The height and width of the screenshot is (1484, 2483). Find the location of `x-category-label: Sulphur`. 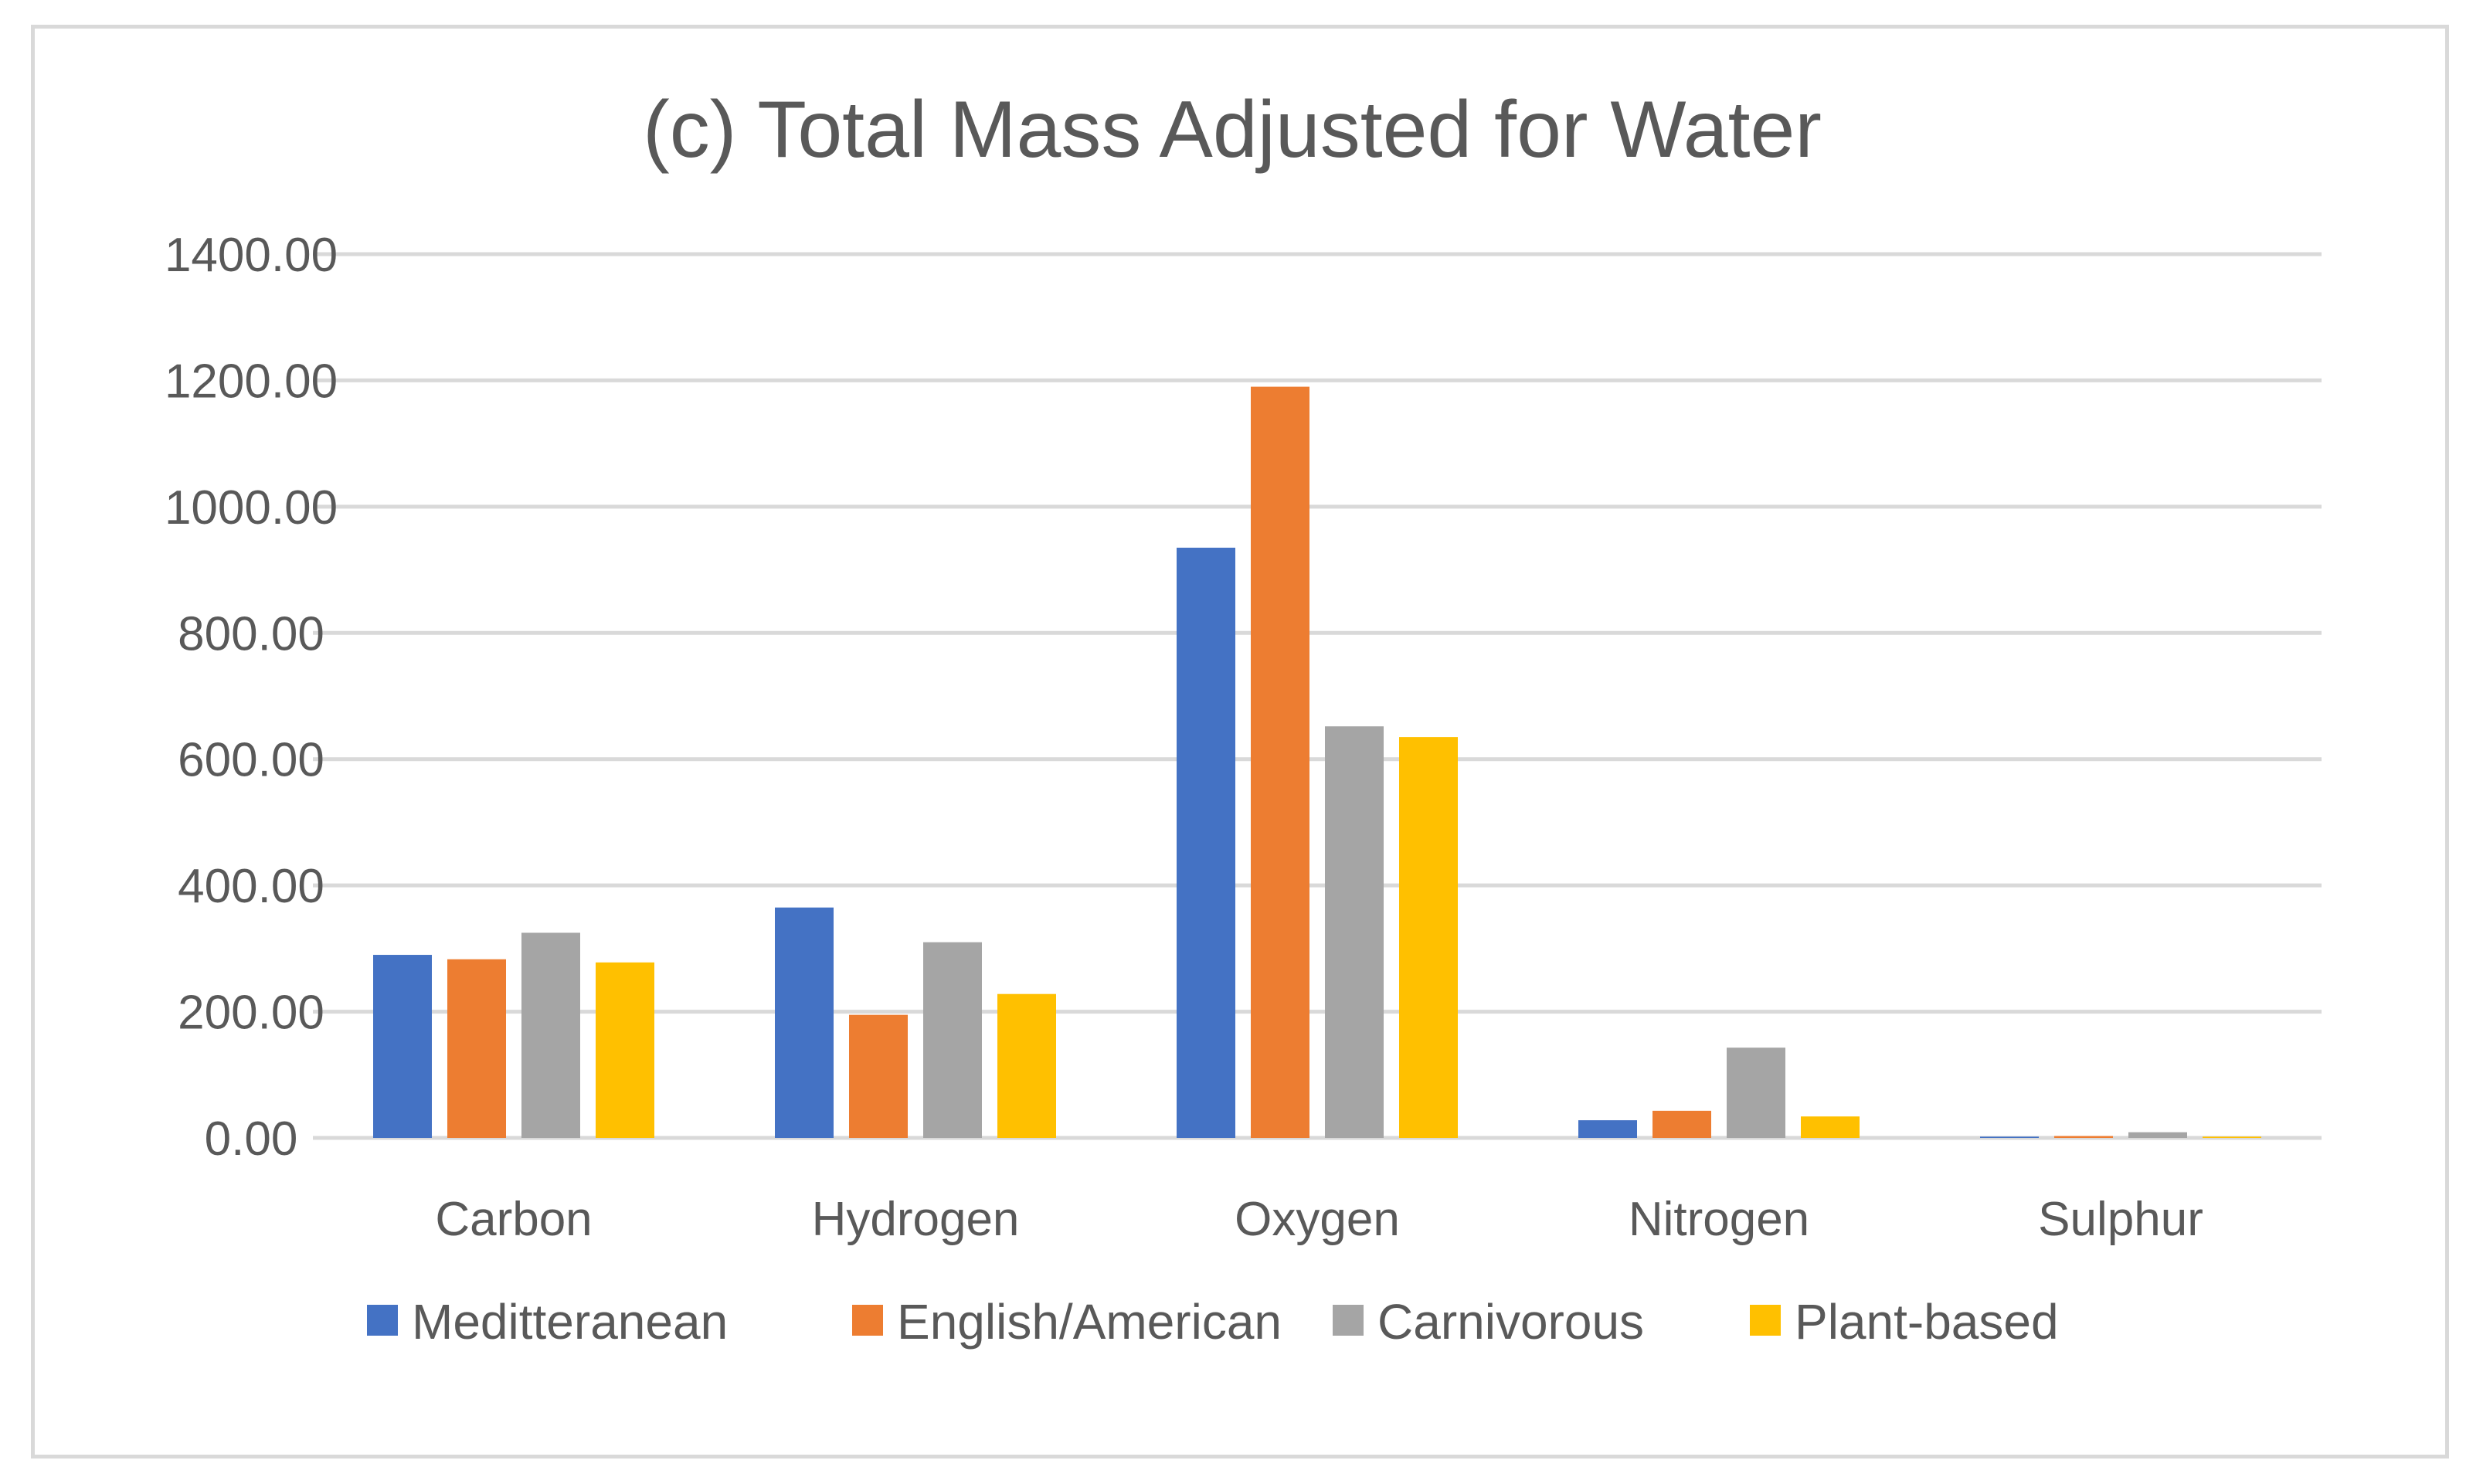

x-category-label: Sulphur is located at coordinates (2120, 1219).